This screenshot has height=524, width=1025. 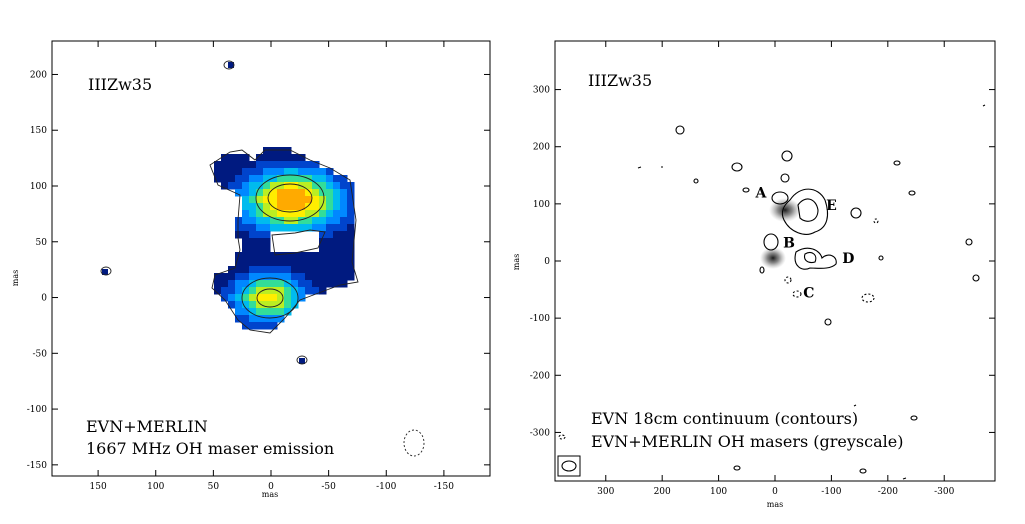 I want to click on left-ytick-label: 200, so click(x=38, y=75).